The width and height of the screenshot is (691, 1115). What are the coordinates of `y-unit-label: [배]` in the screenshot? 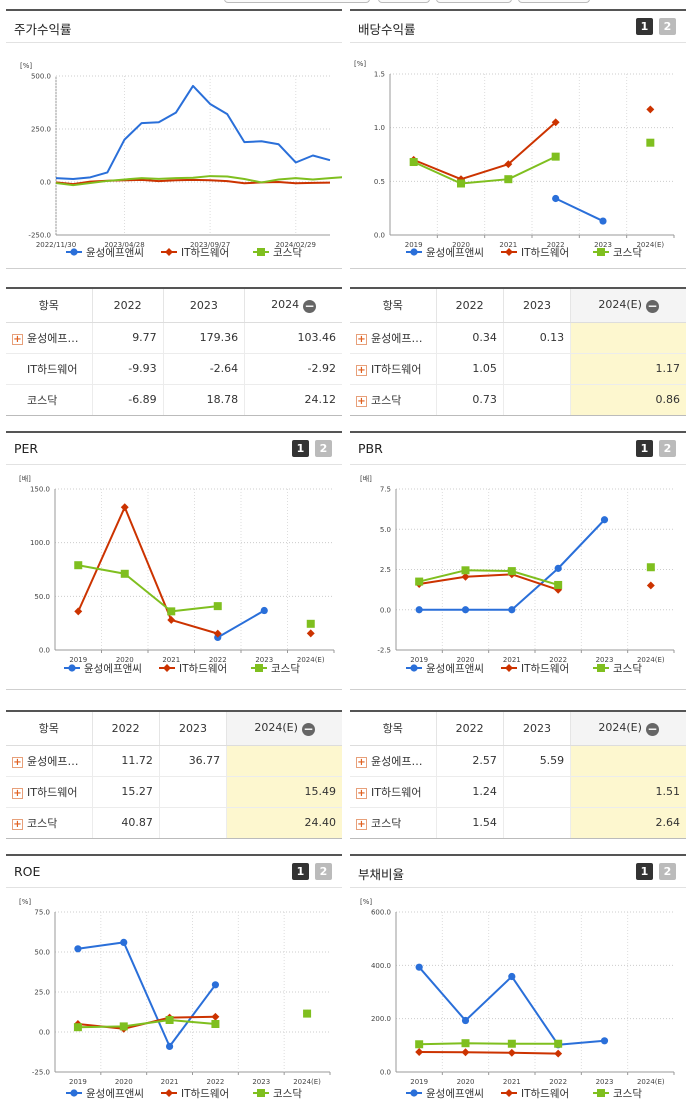 It's located at (366, 478).